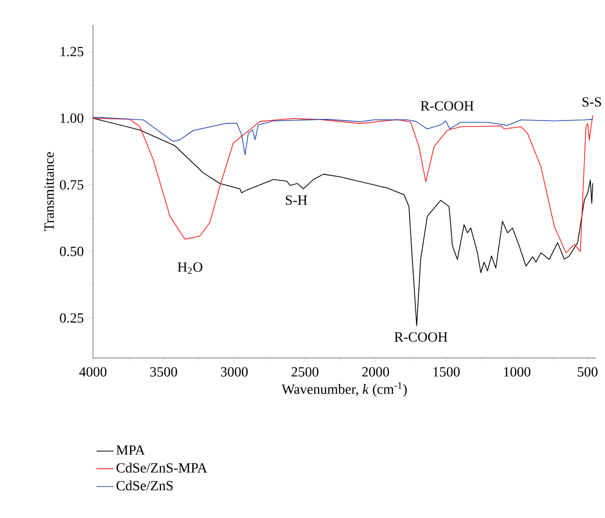  I want to click on x-tick-label: 1000, so click(517, 372).